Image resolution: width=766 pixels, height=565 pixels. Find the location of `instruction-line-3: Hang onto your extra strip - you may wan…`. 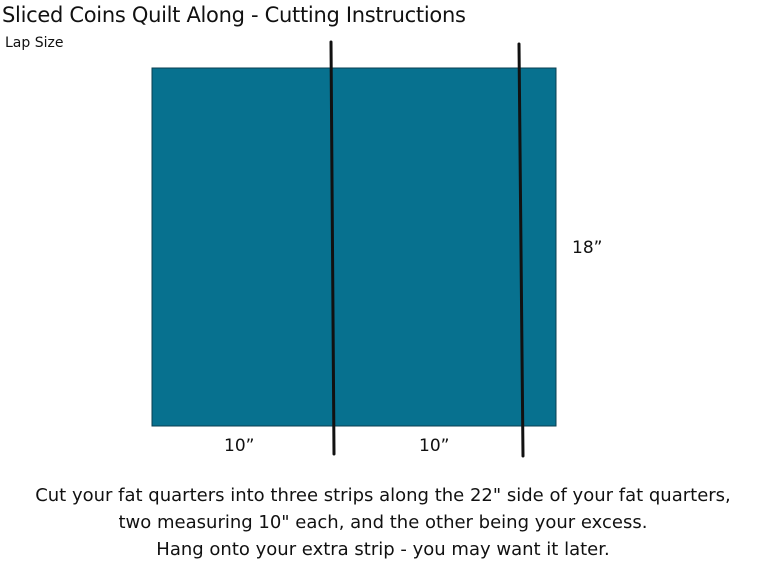

instruction-line-3: Hang onto your extra strip - you may wan… is located at coordinates (383, 549).